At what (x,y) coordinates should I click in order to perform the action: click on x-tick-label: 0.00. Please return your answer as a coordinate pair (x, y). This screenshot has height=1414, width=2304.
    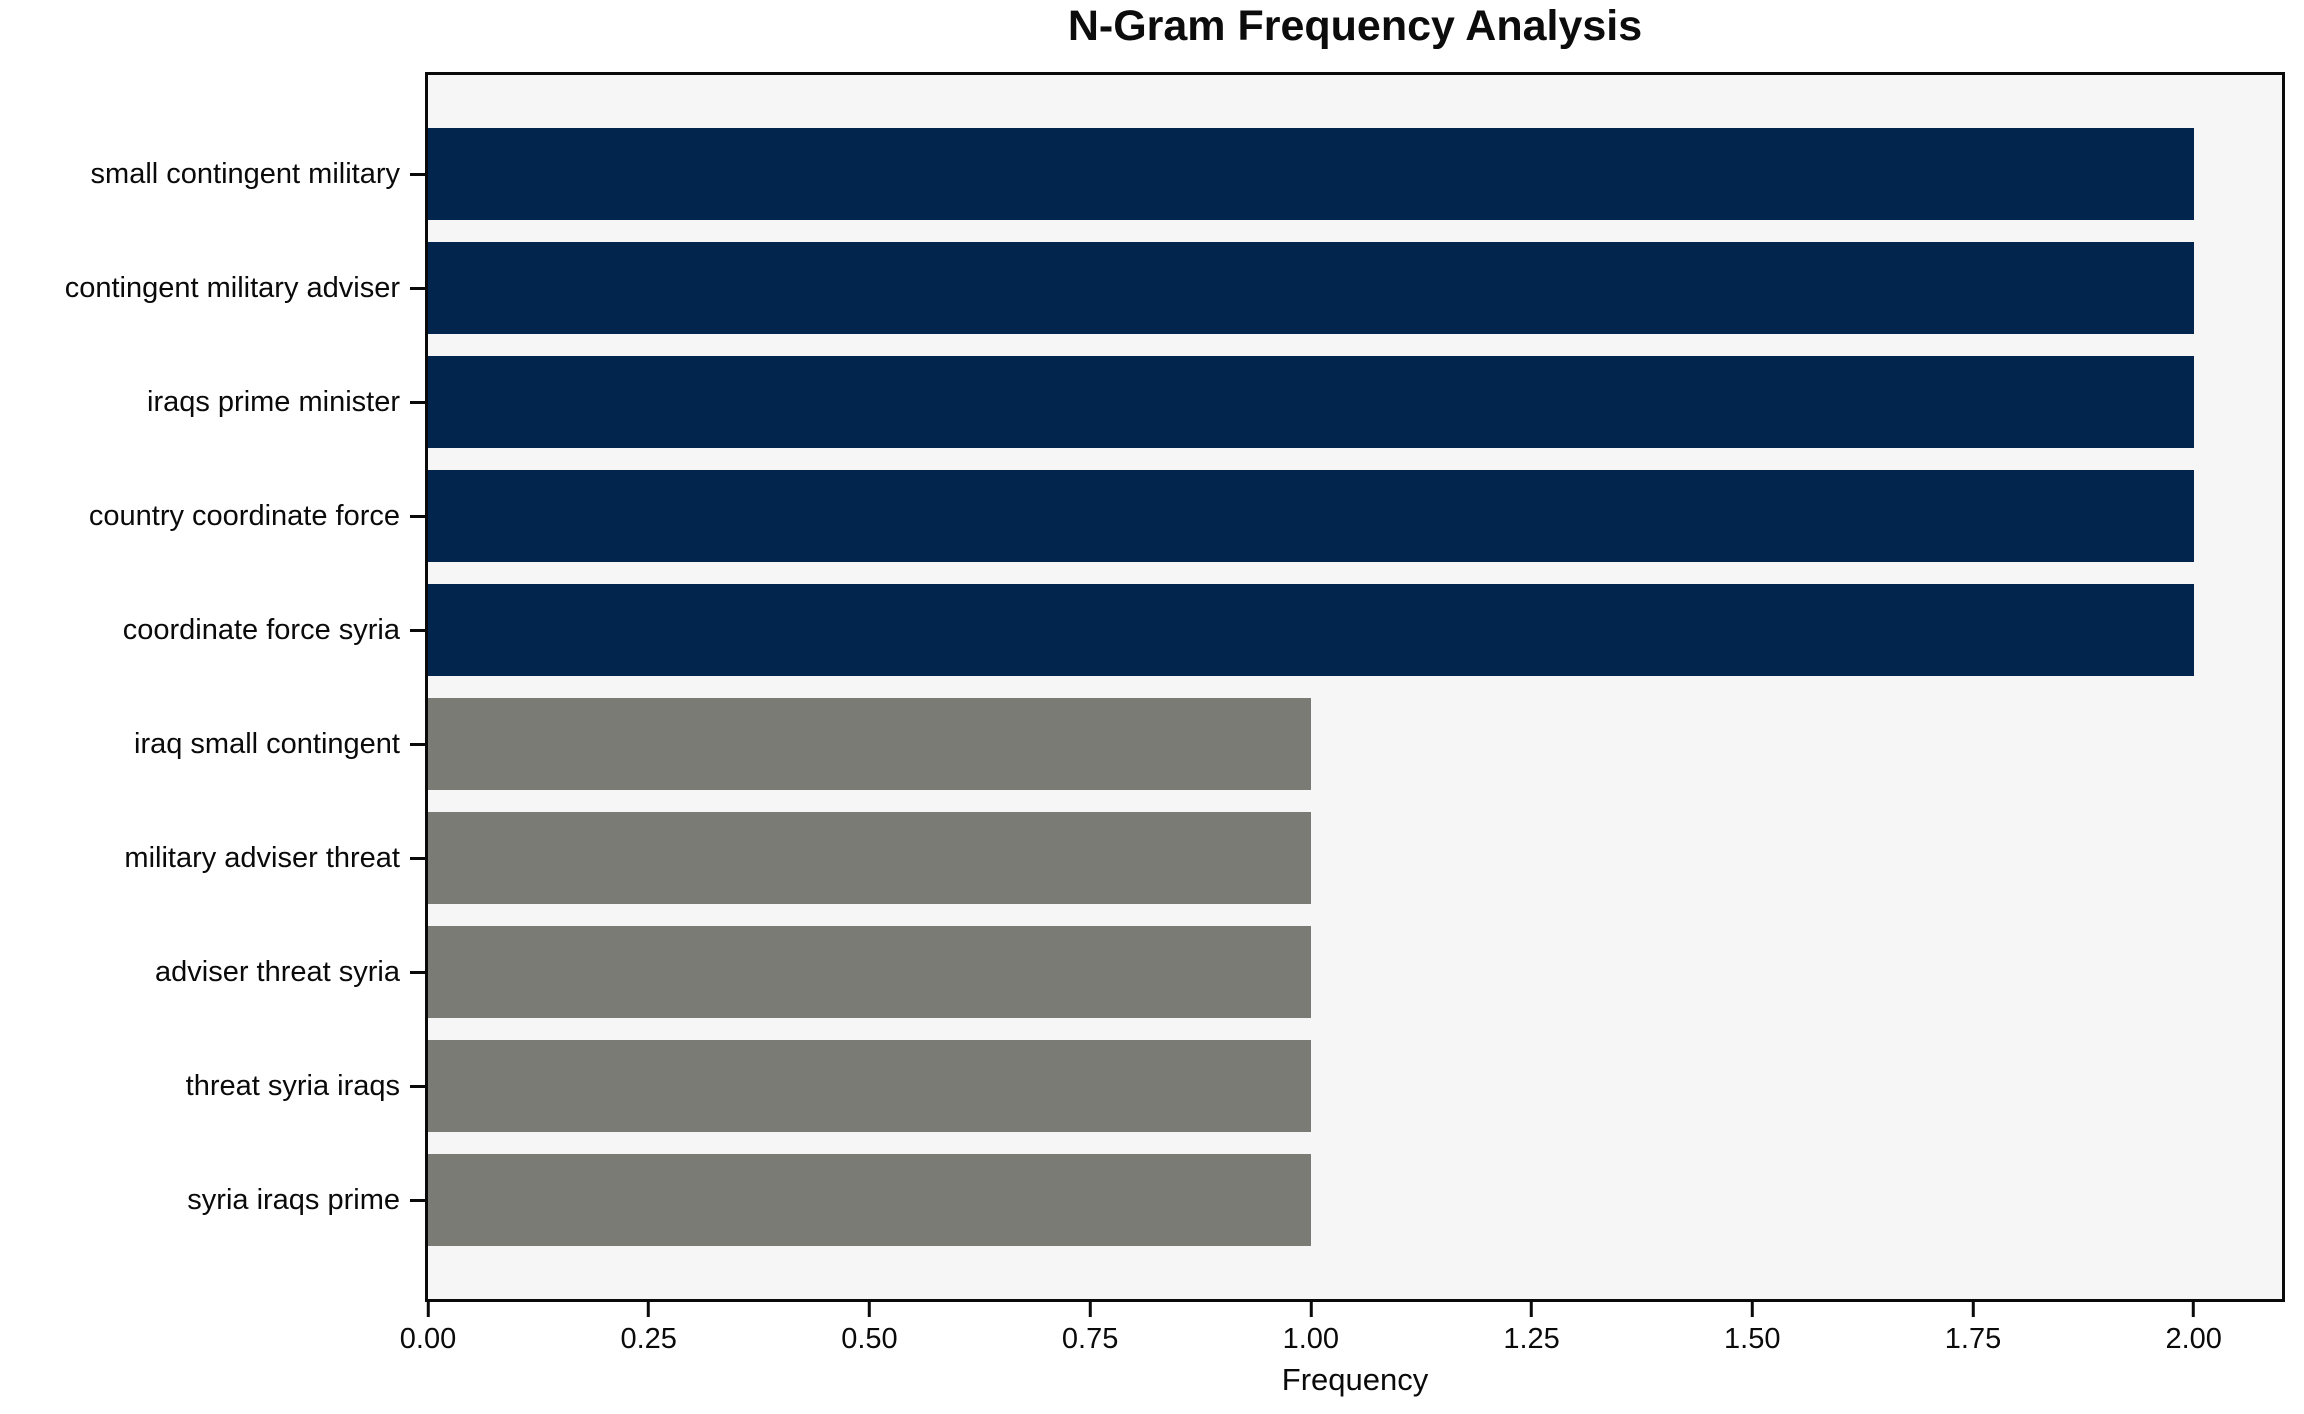
    Looking at the image, I should click on (428, 1339).